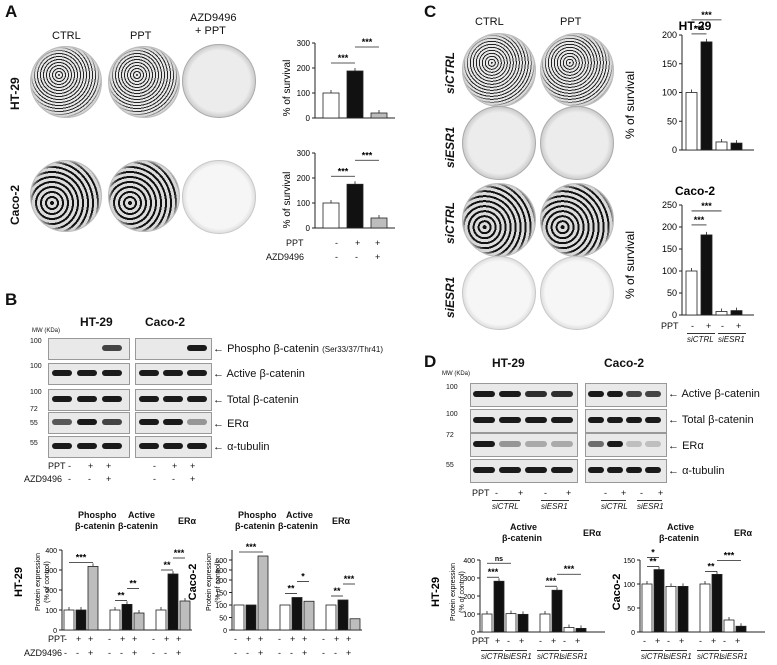 Image resolution: width=777 pixels, height=665 pixels. What do you see at coordinates (209, 582) in the screenshot?
I see `b2-ylabel-1: Protein expression` at bounding box center [209, 582].